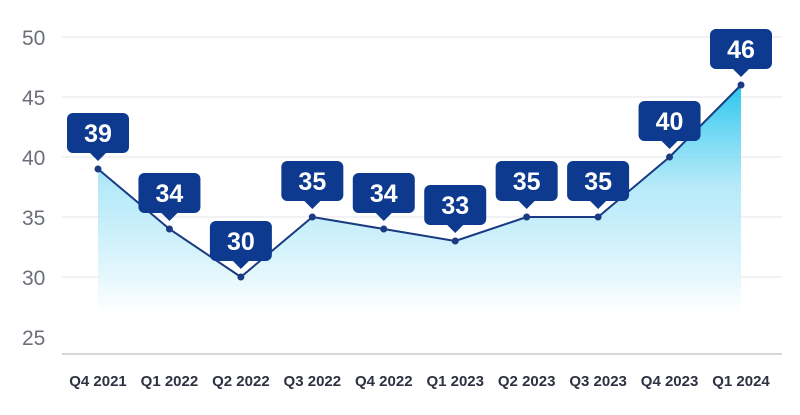  I want to click on x-tick-label: Q1 2023, so click(455, 381).